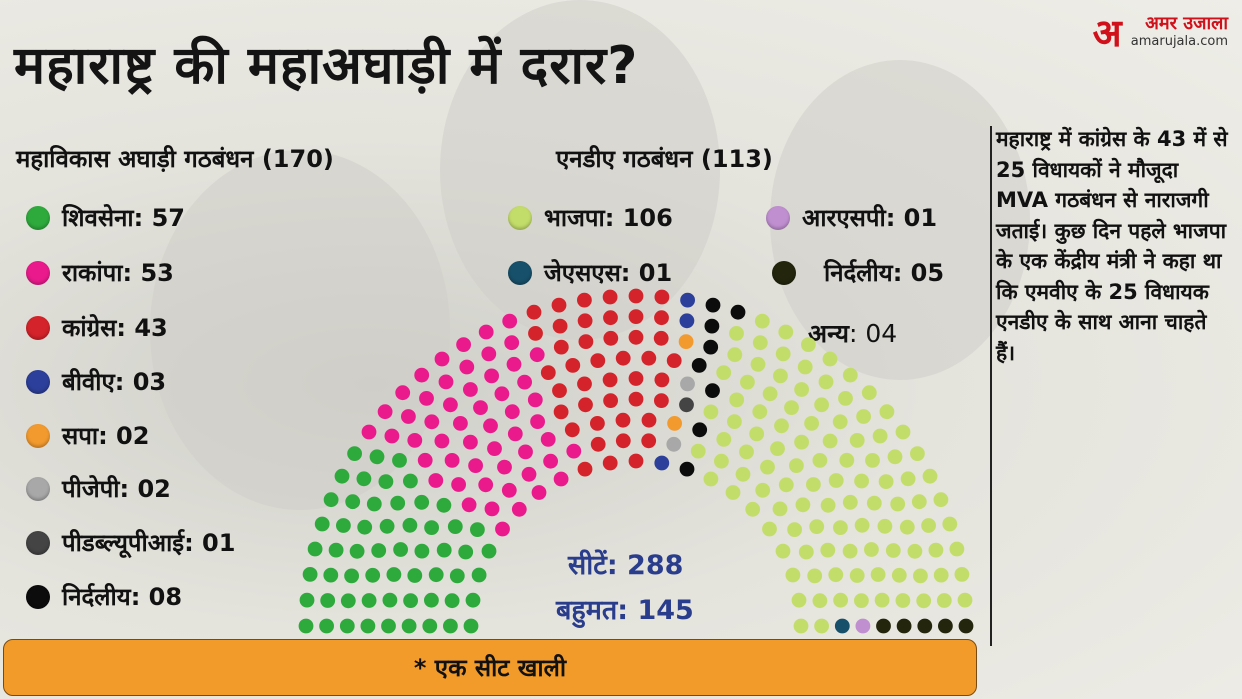 This screenshot has height=699, width=1242. I want to click on legend-label: निर्दलीय: 08, so click(122, 597).